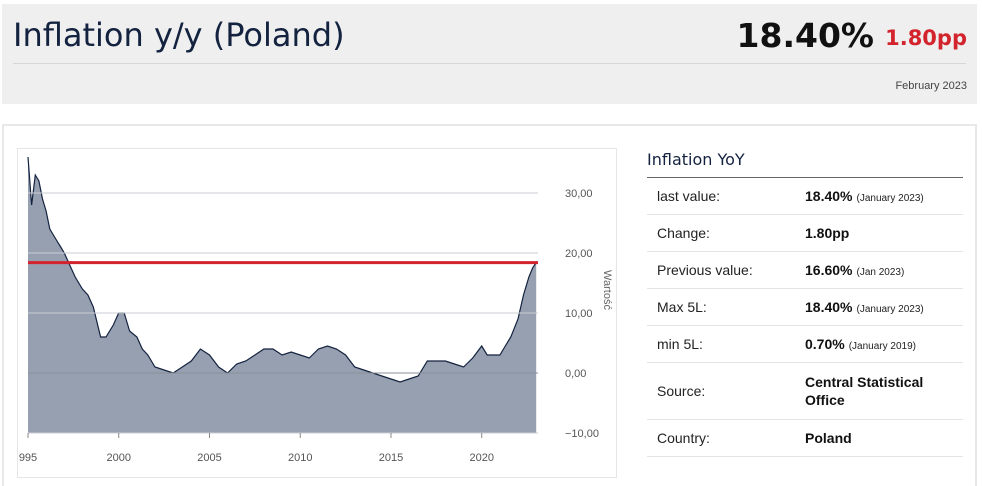 The height and width of the screenshot is (486, 982). I want to click on info-row: Country: Poland, so click(805, 438).